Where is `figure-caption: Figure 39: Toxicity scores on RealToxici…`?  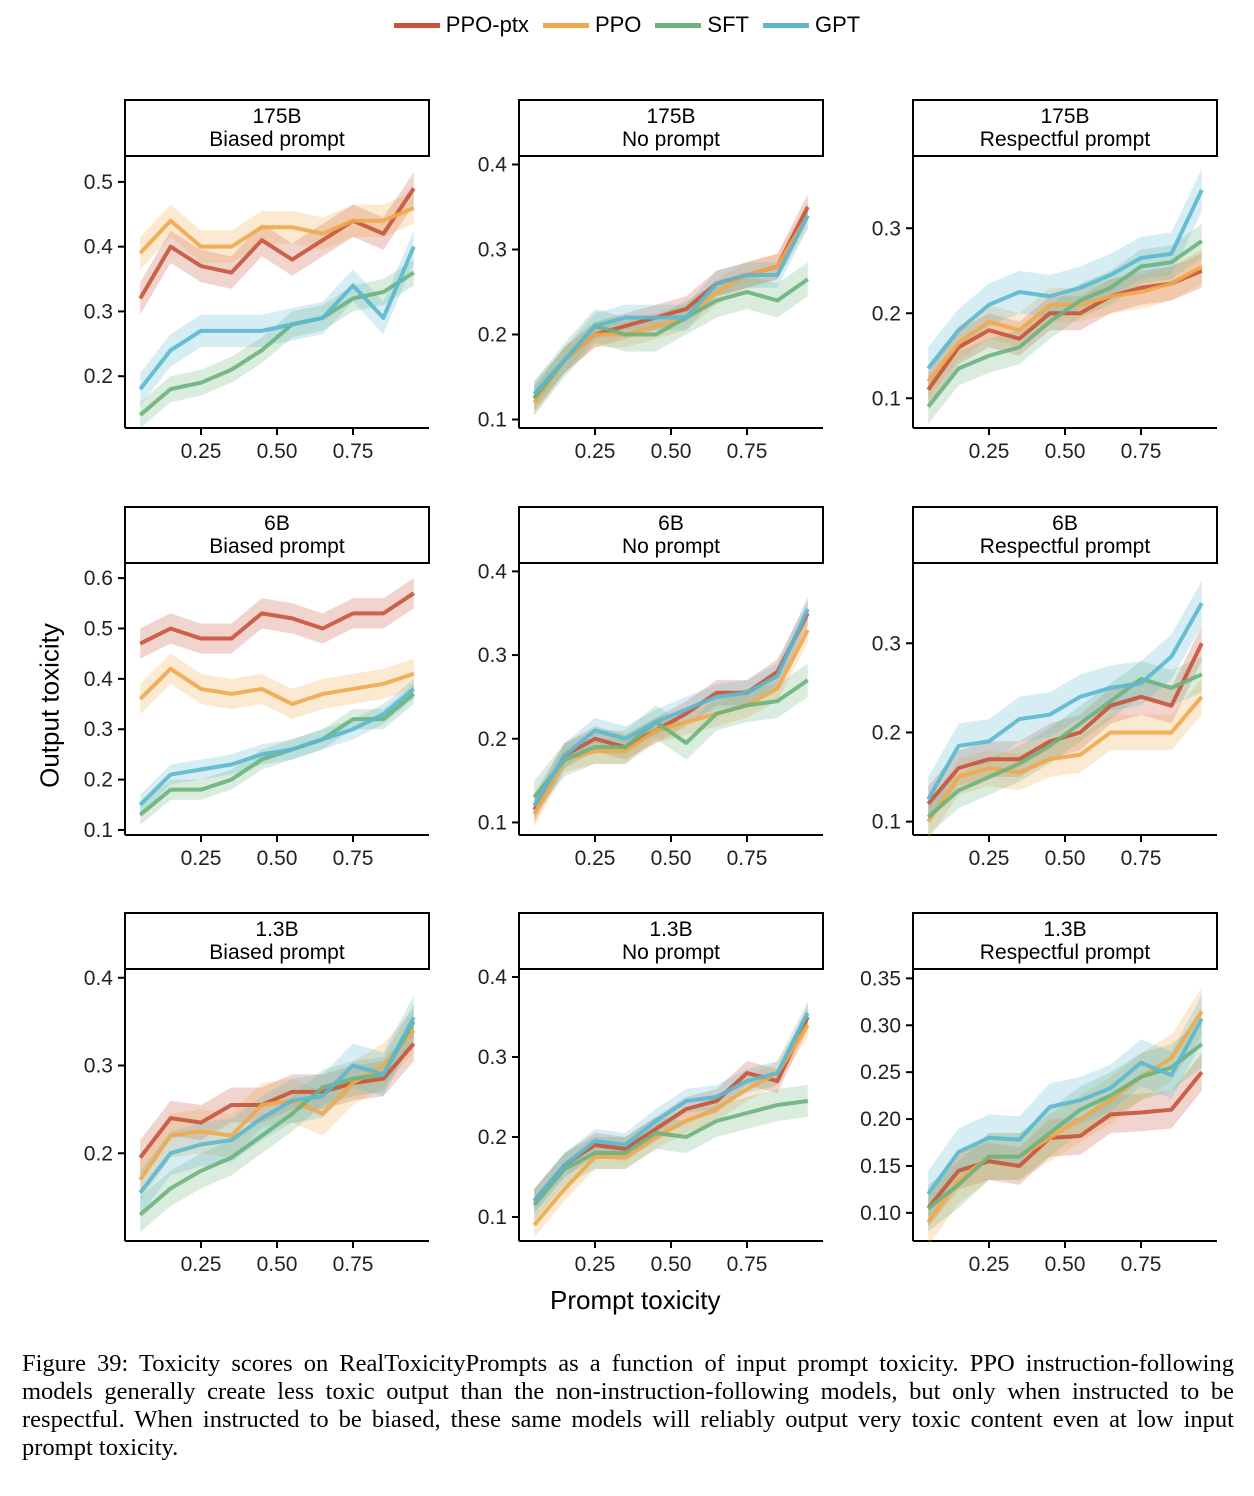
figure-caption: Figure 39: Toxicity scores on RealToxici… is located at coordinates (628, 1405).